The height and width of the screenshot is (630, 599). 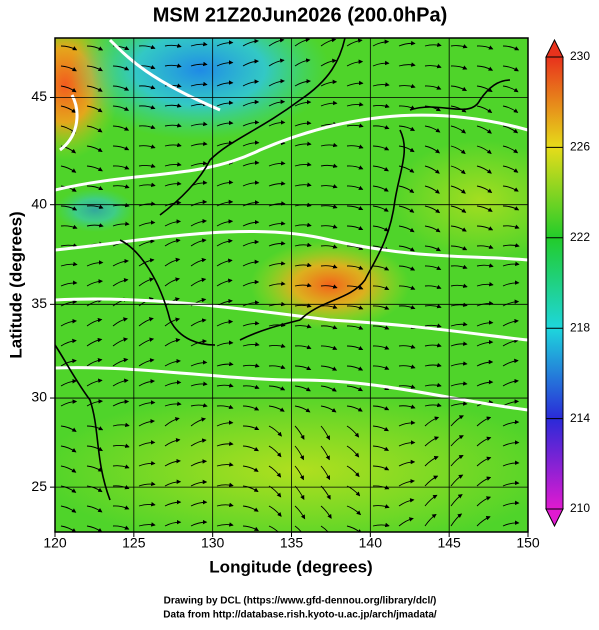 I want to click on y-tick-label: 25, so click(x=39, y=486).